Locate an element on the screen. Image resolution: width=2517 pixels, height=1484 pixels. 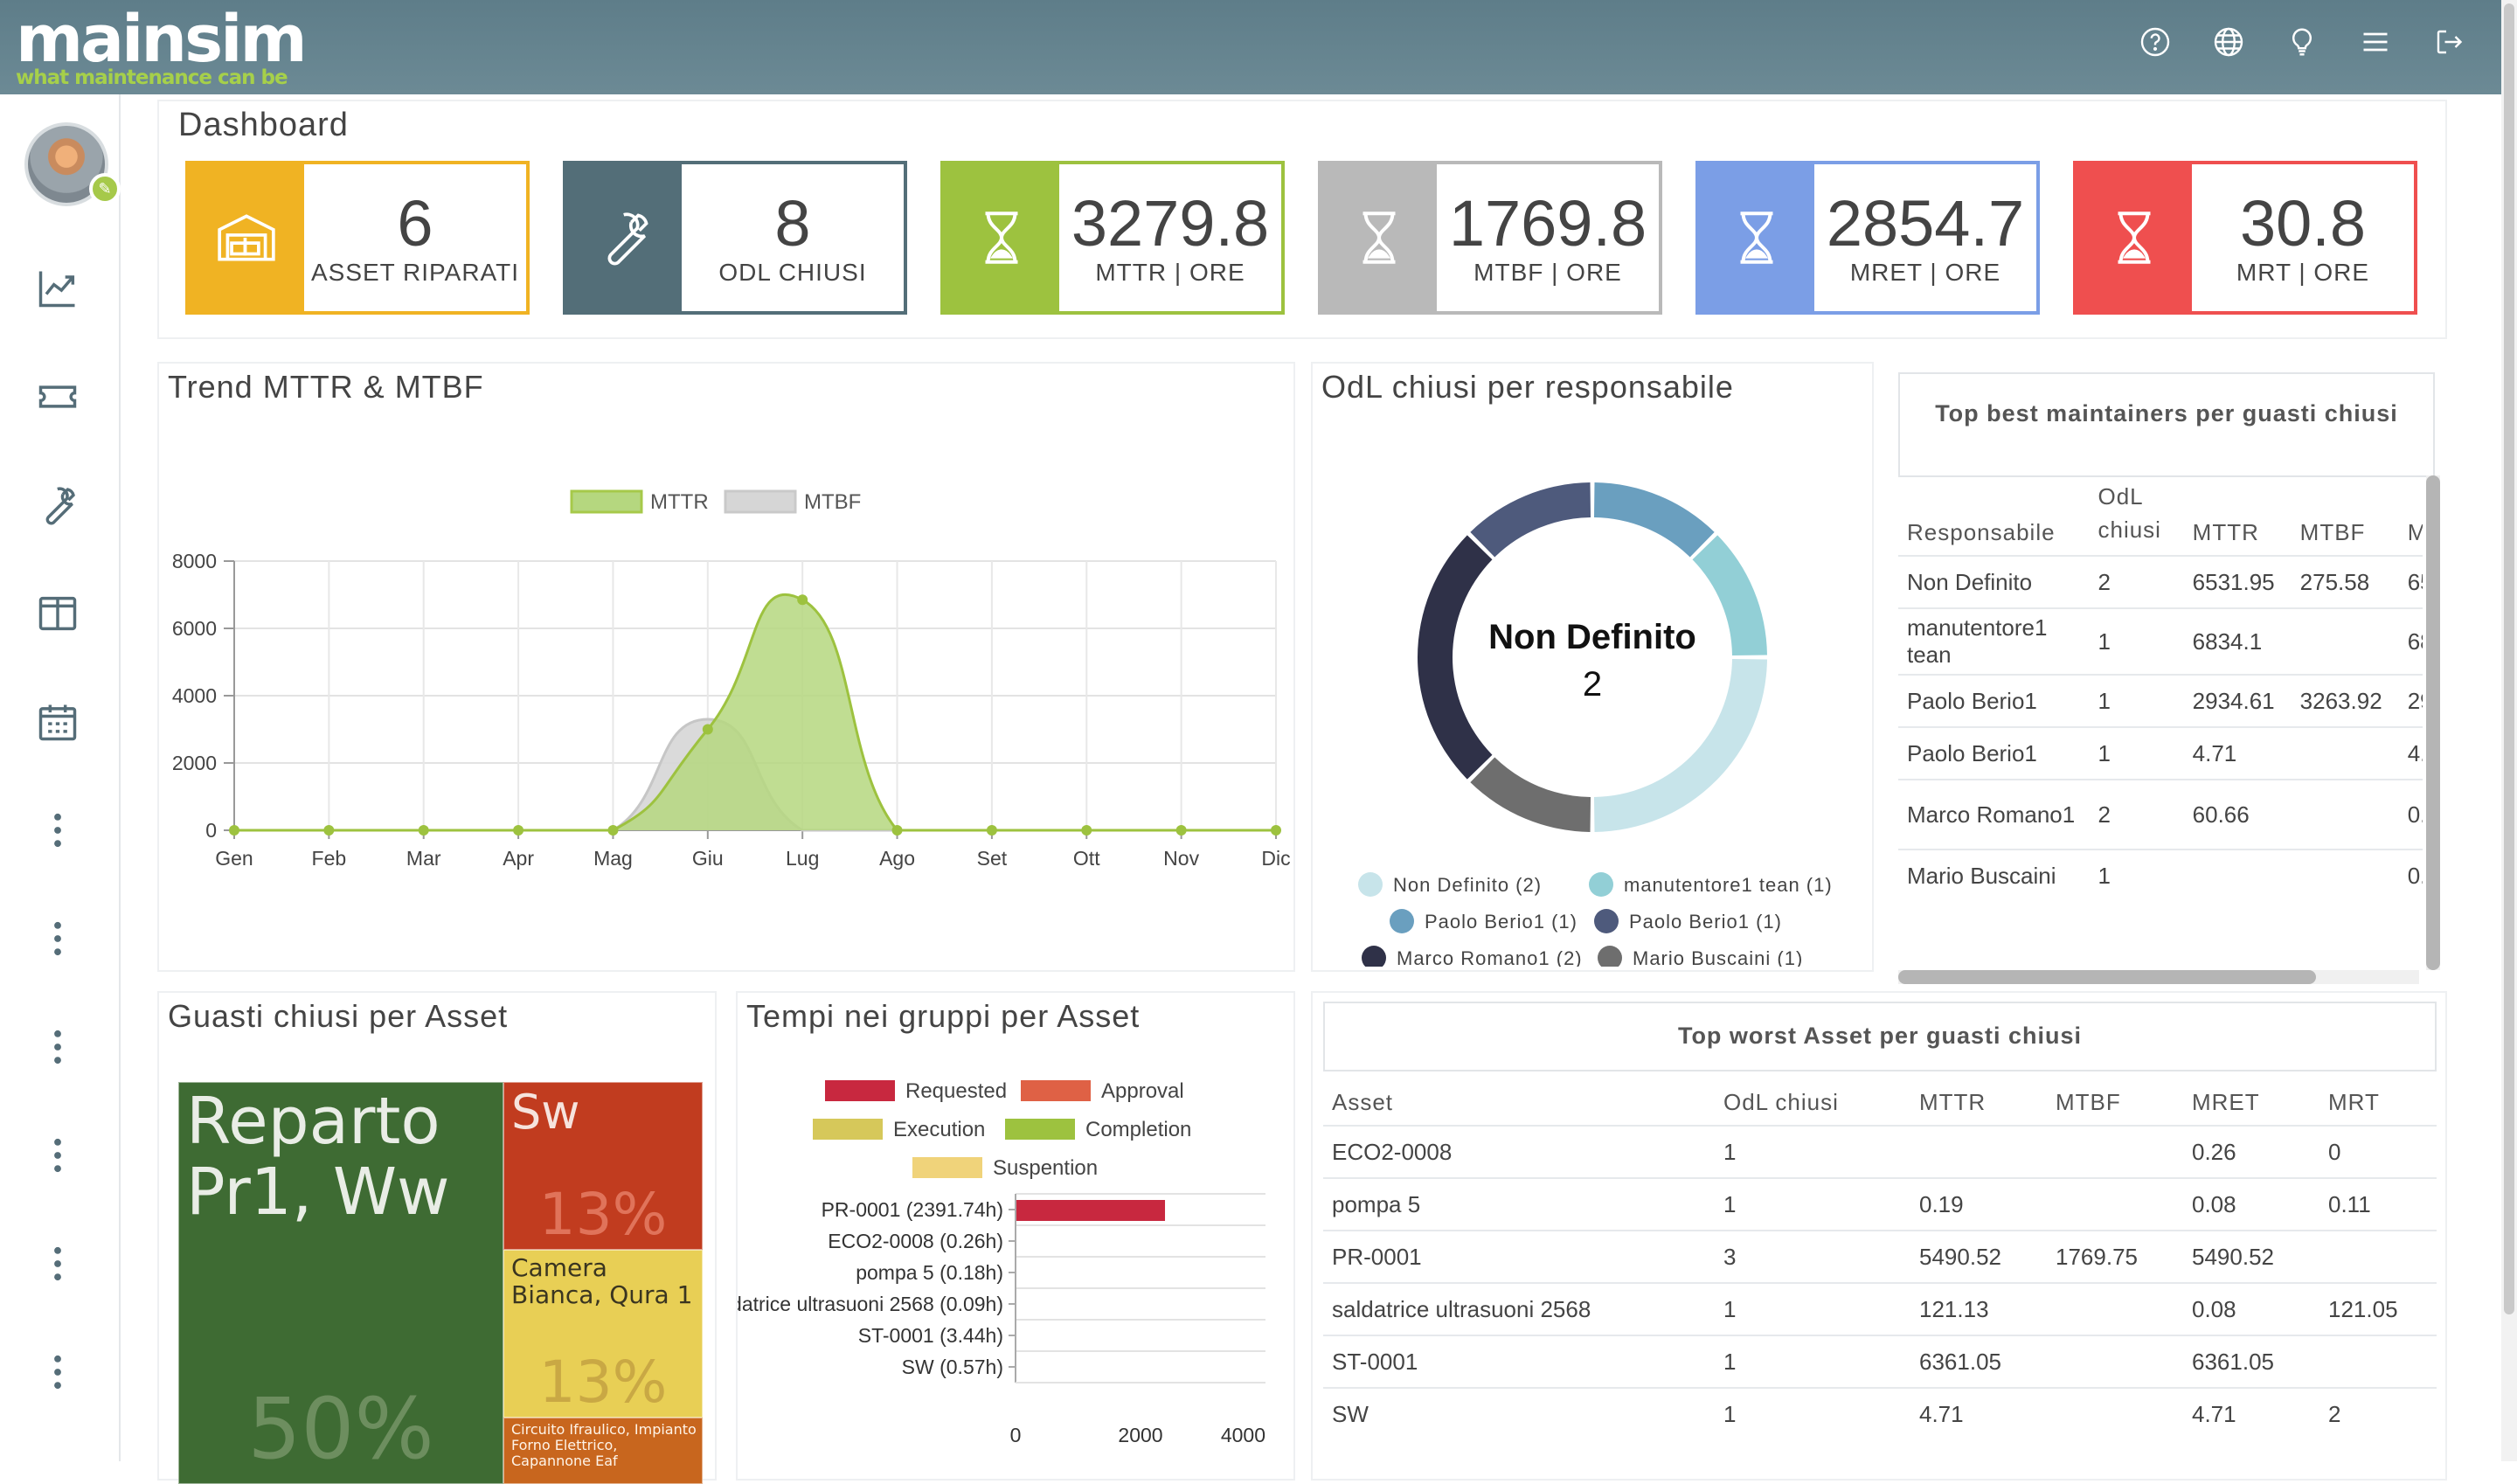
legend-item: MTBF is located at coordinates (792, 501).